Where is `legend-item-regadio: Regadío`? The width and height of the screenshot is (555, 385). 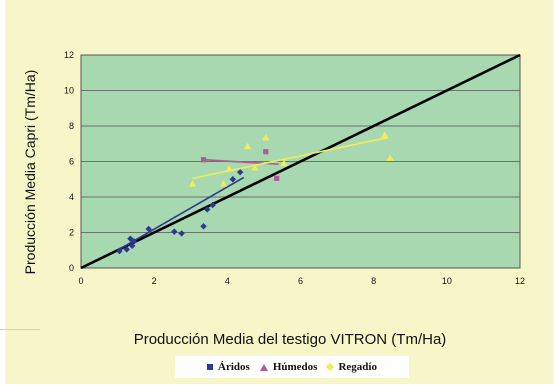
legend-item-regadio: Regadío is located at coordinates (351, 367).